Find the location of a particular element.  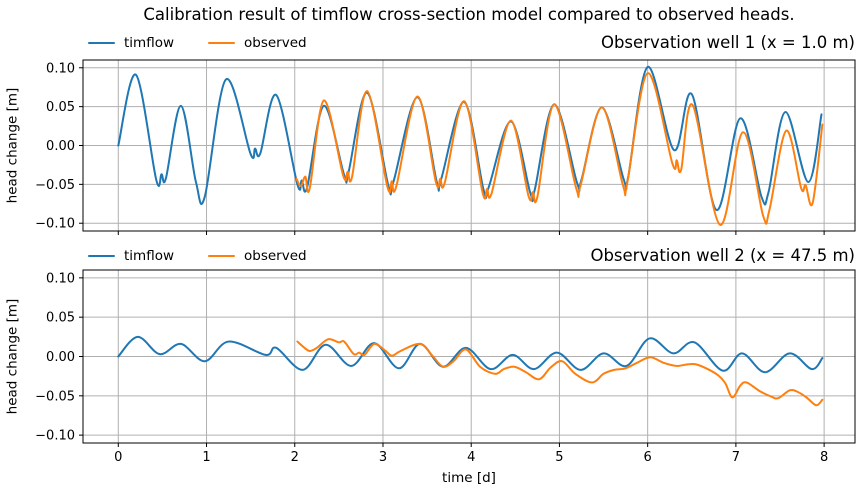

legend-label-timflow: timflow is located at coordinates (149, 42).